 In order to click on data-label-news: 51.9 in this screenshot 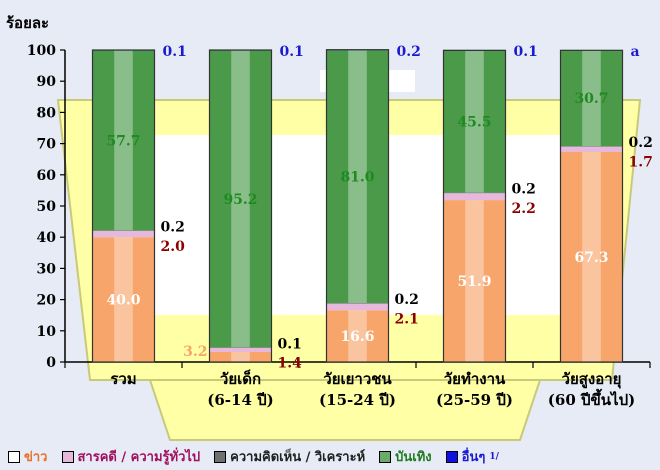, I will do `click(474, 282)`.